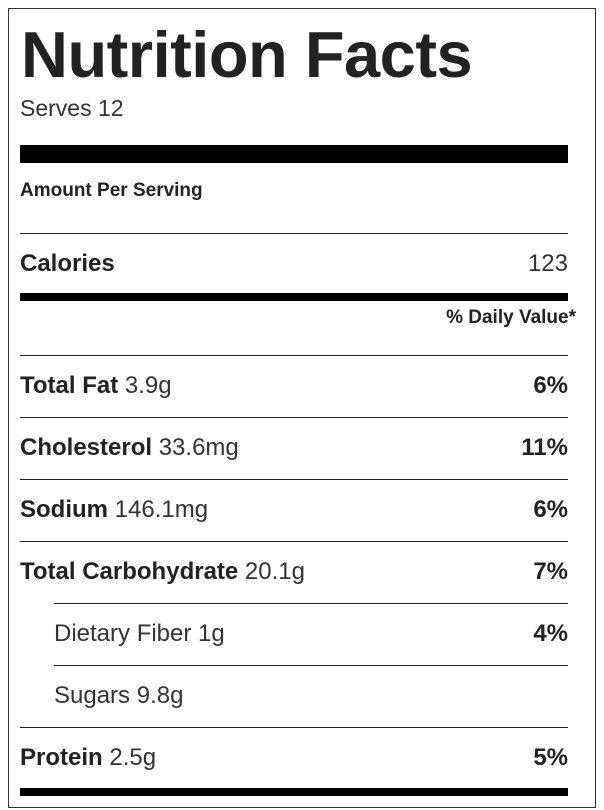 The image size is (604, 810). I want to click on nutrient-name: Sodium, so click(64, 509).